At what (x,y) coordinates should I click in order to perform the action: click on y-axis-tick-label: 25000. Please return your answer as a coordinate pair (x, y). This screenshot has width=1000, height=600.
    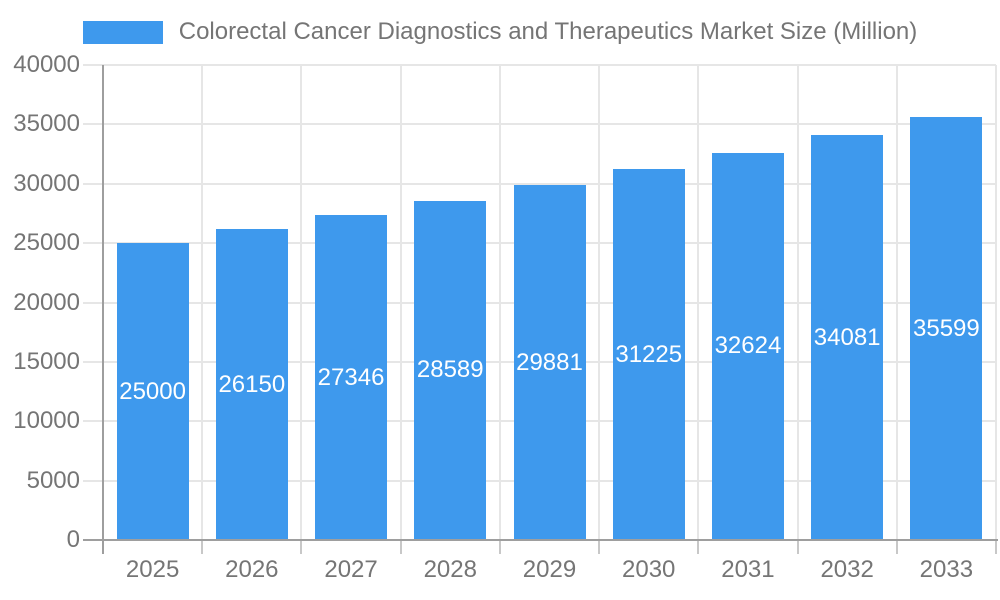
    Looking at the image, I should click on (46, 243).